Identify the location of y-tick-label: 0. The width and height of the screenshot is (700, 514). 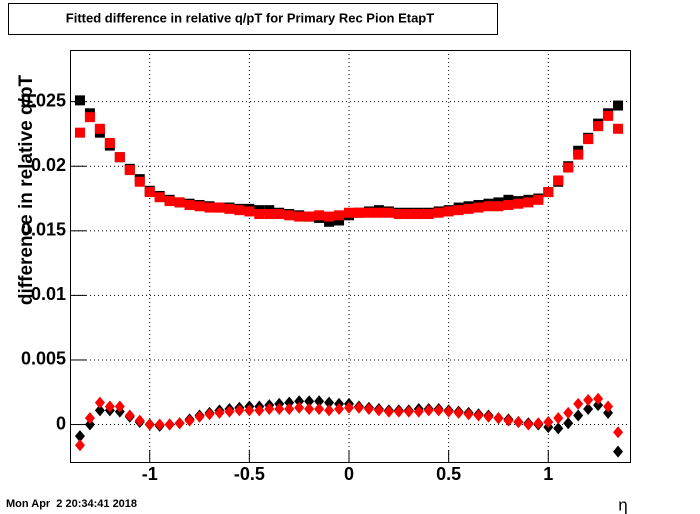
(61, 423).